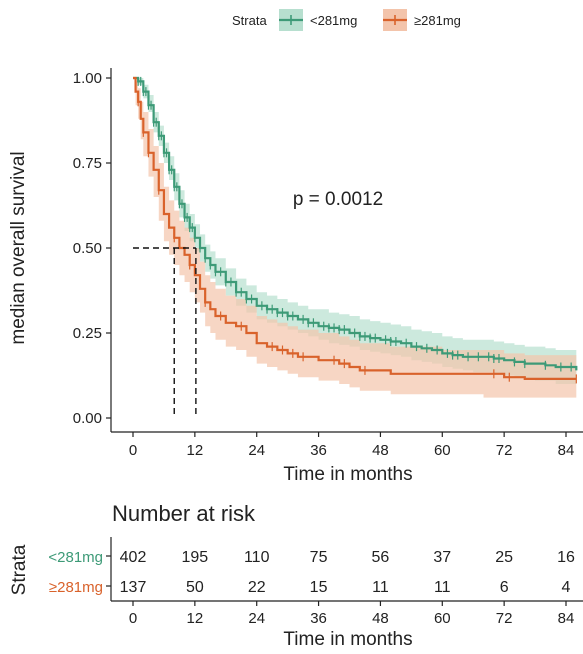 The height and width of the screenshot is (654, 583). I want to click on risk-count: 137, so click(133, 587).